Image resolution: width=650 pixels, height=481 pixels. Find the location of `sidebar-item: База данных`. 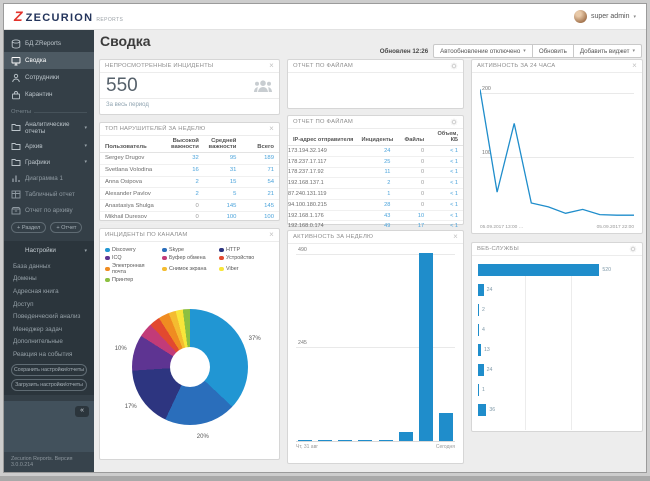

sidebar-item: База данных is located at coordinates (32, 266).